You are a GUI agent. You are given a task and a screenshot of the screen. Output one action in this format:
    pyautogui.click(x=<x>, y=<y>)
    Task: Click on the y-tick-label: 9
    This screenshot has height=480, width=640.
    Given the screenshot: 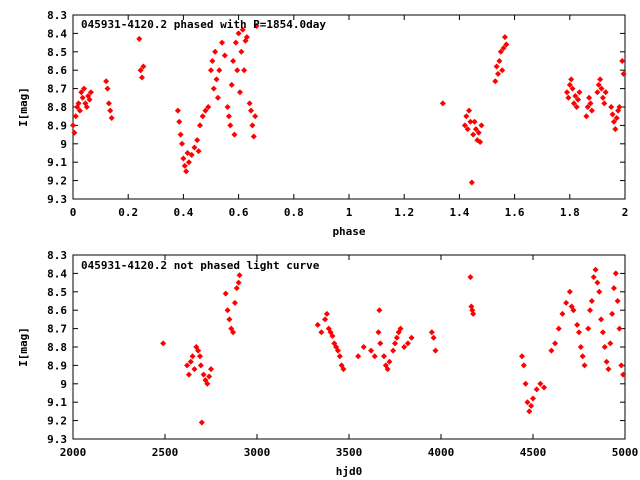 What is the action you would take?
    pyautogui.click(x=63, y=384)
    